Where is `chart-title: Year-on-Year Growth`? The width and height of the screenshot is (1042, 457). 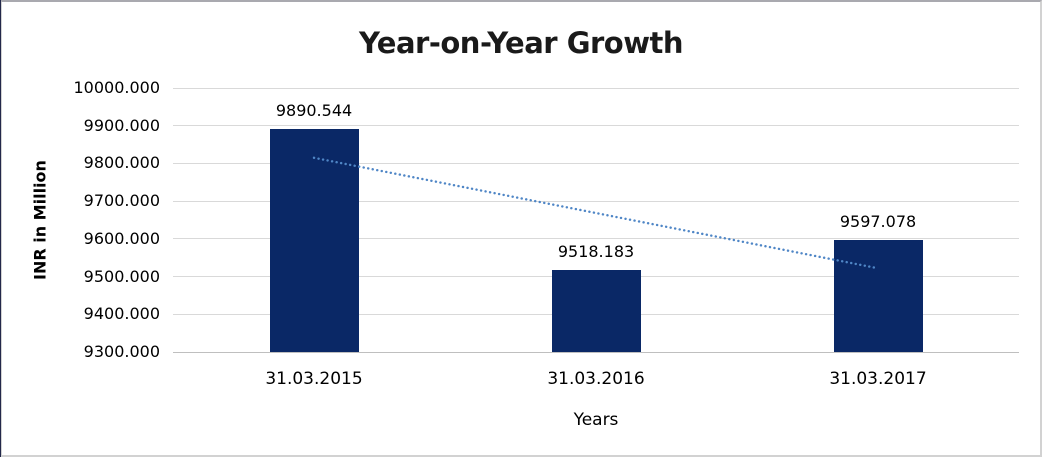
chart-title: Year-on-Year Growth is located at coordinates (521, 43).